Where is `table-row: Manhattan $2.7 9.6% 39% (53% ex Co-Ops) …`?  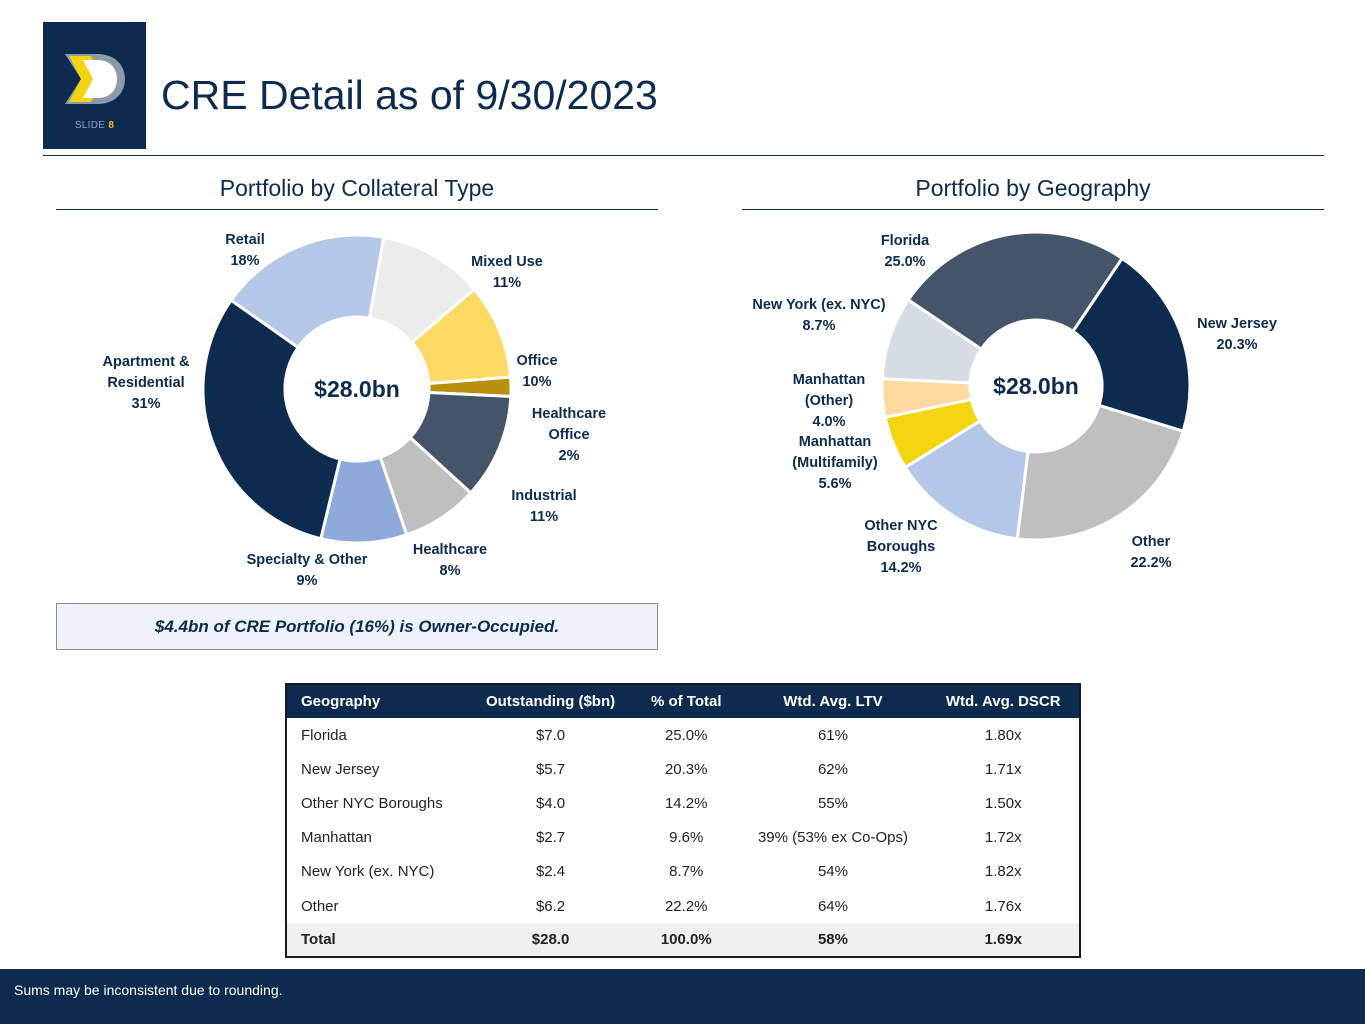 table-row: Manhattan $2.7 9.6% 39% (53% ex Co-Ops) … is located at coordinates (683, 838).